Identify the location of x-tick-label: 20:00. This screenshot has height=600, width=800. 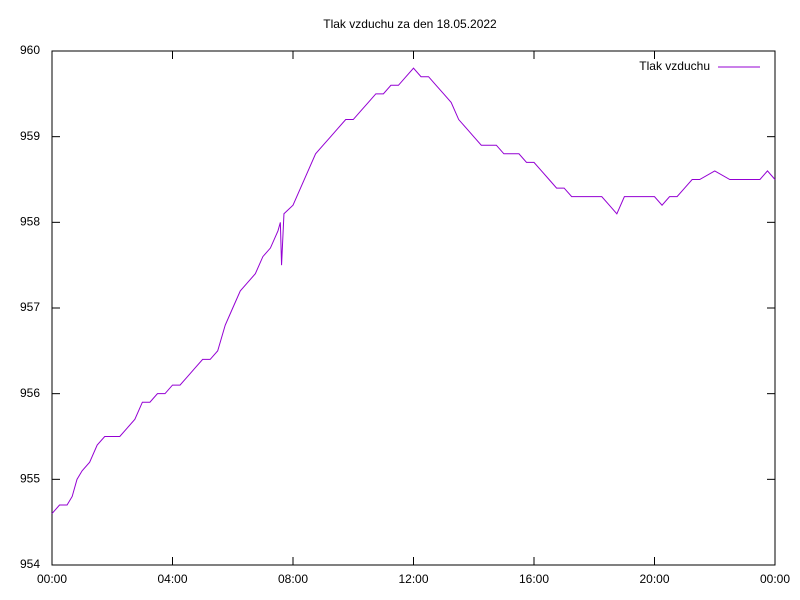
(654, 579).